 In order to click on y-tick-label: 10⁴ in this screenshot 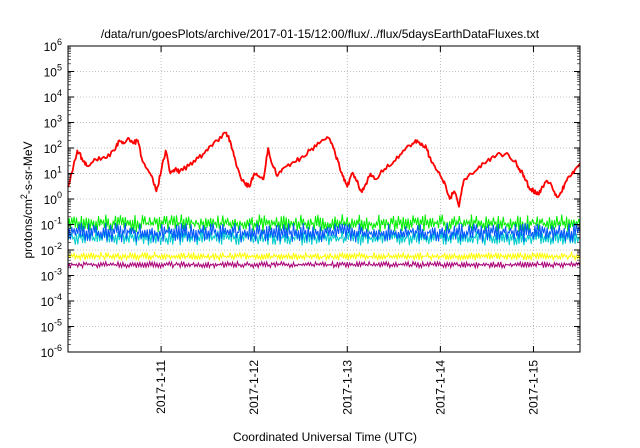, I will do `click(53, 96)`.